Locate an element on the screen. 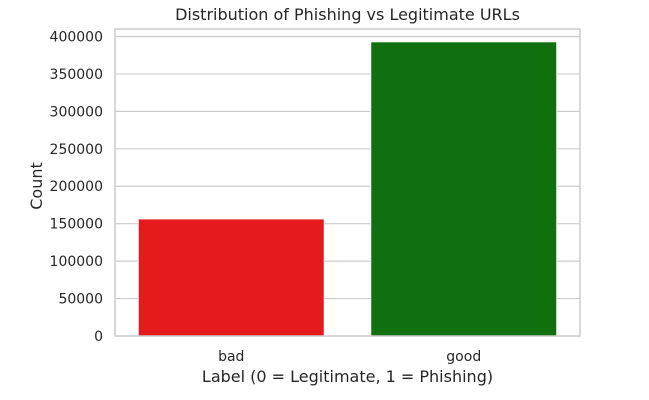  x-tick-label: bad is located at coordinates (231, 357).